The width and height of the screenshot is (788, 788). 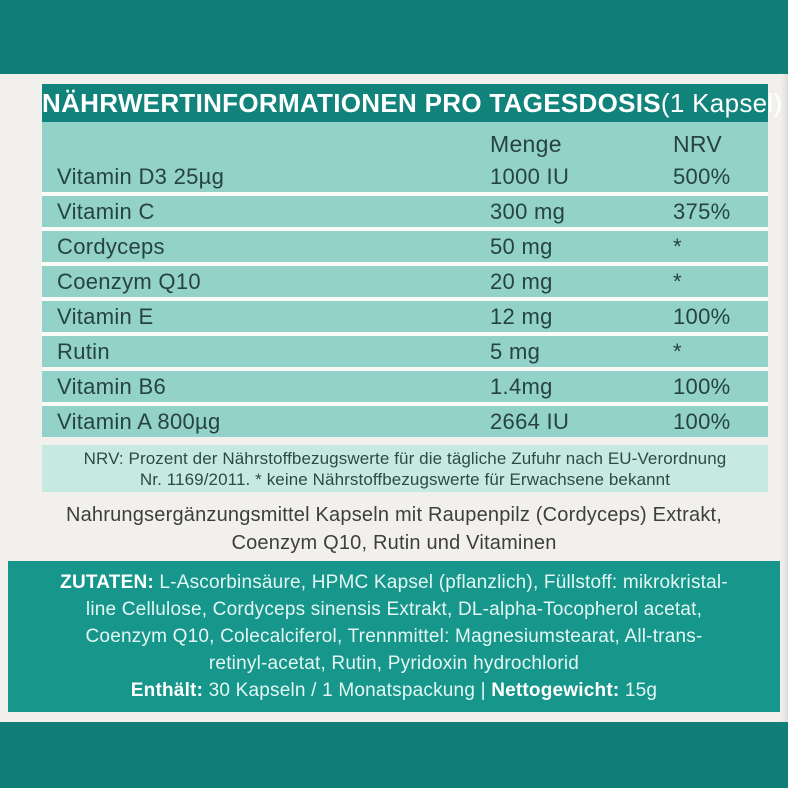 What do you see at coordinates (129, 281) in the screenshot?
I see `nutrient-name: Coenzym Q10` at bounding box center [129, 281].